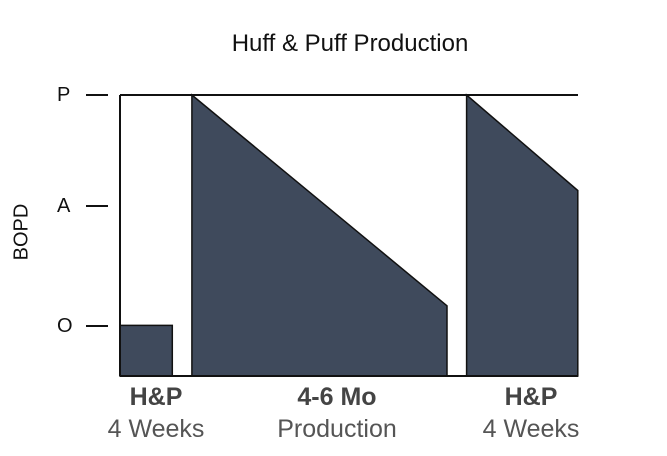 The image size is (667, 456). Describe the element at coordinates (337, 429) in the screenshot. I see `phase-duration: Production` at that location.